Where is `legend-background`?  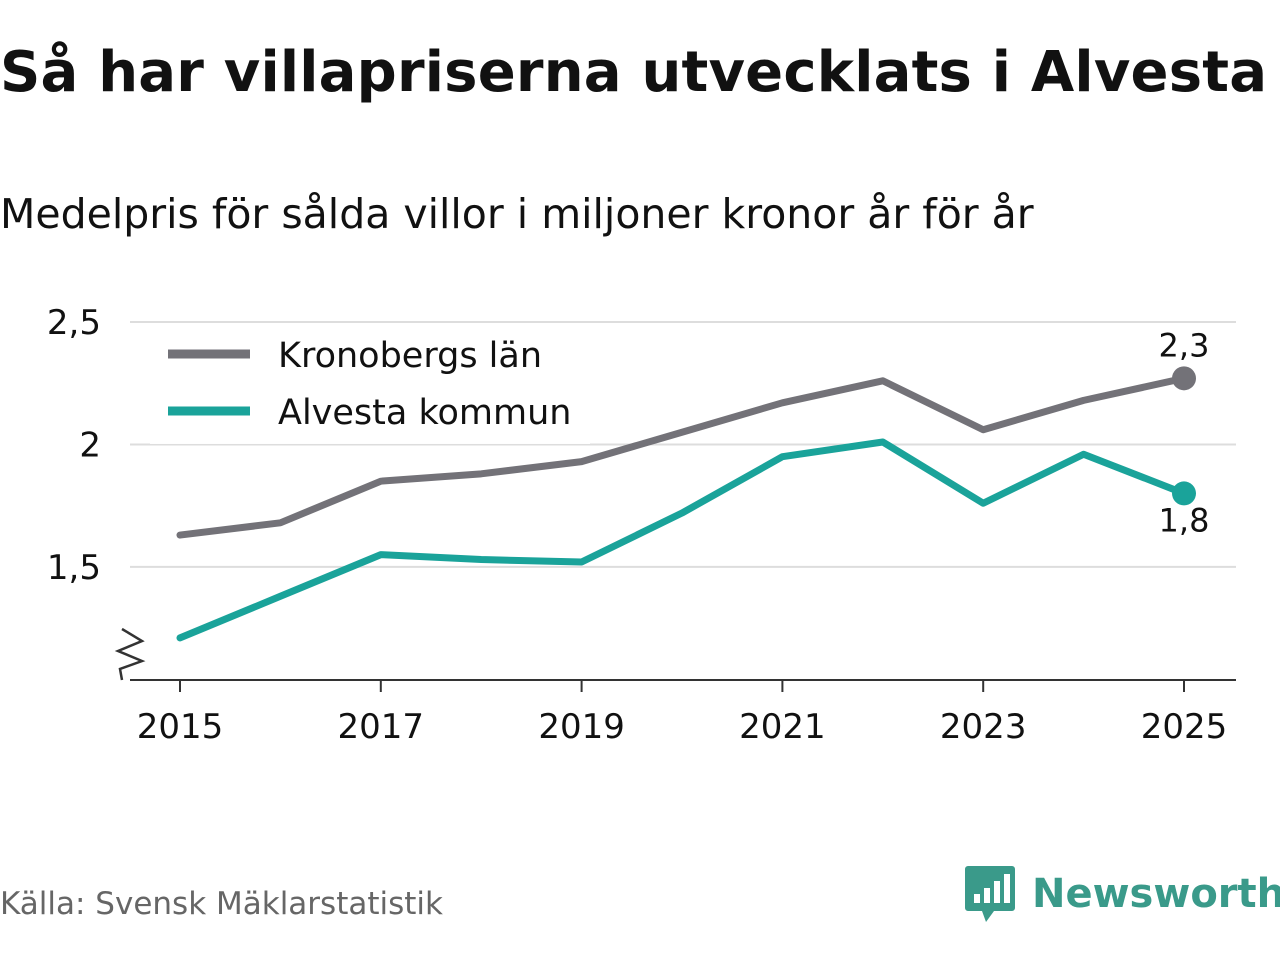
legend-background is located at coordinates (370, 384).